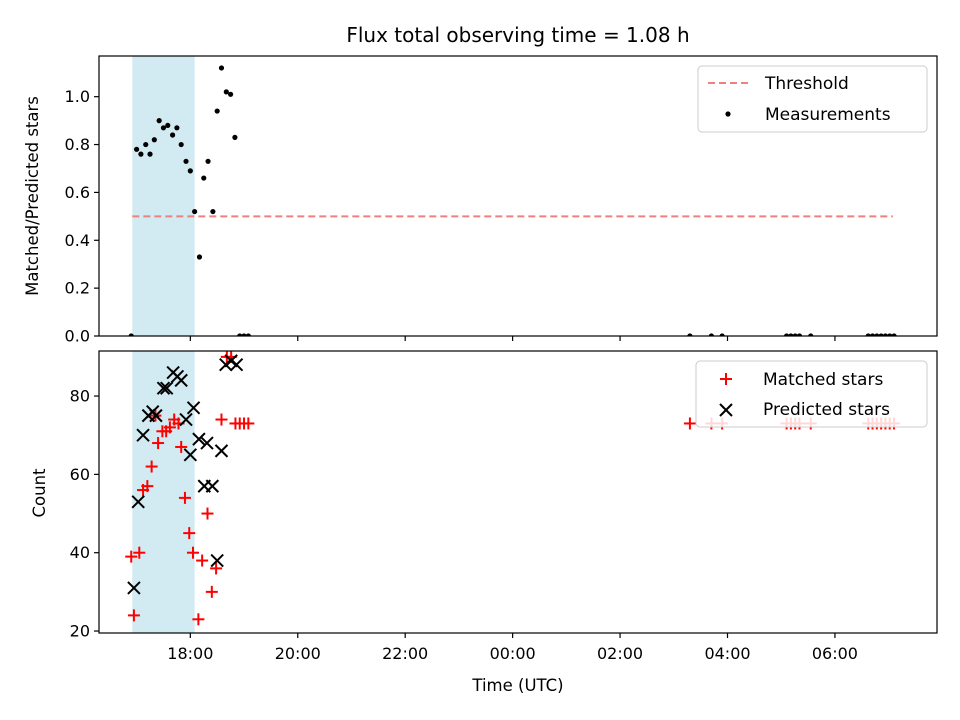  Describe the element at coordinates (190, 653) in the screenshot. I see `x-tick-label: 18:00` at that location.